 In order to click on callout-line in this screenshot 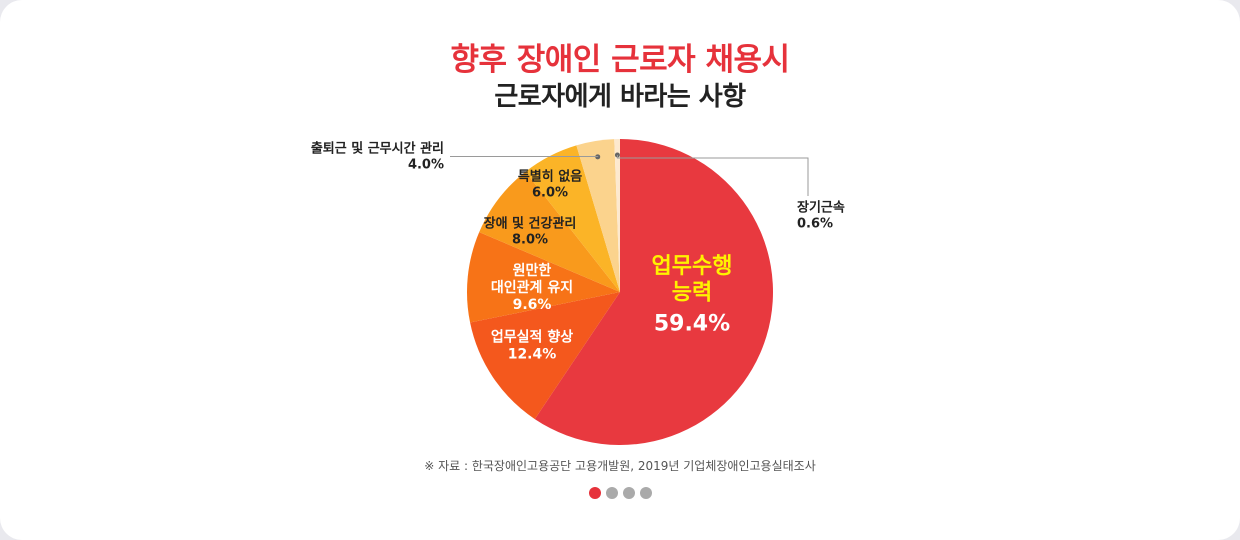, I will do `click(712, 175)`.